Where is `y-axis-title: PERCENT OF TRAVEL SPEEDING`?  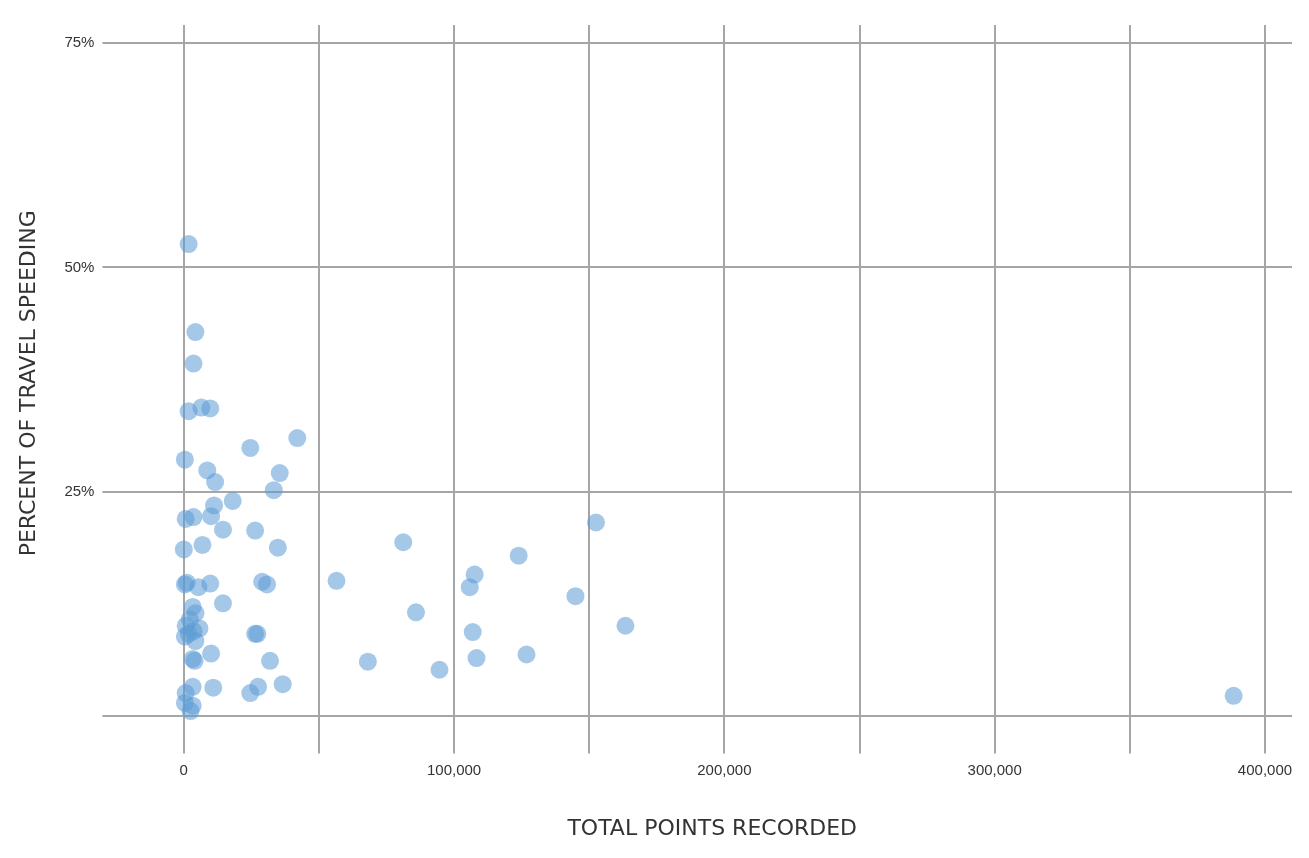 y-axis-title: PERCENT OF TRAVEL SPEEDING is located at coordinates (27, 383).